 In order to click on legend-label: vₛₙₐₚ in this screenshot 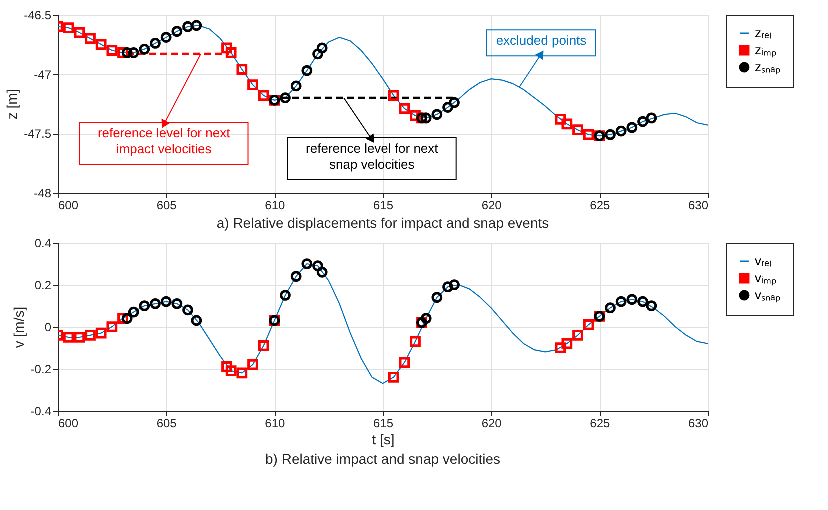, I will do `click(767, 296)`.